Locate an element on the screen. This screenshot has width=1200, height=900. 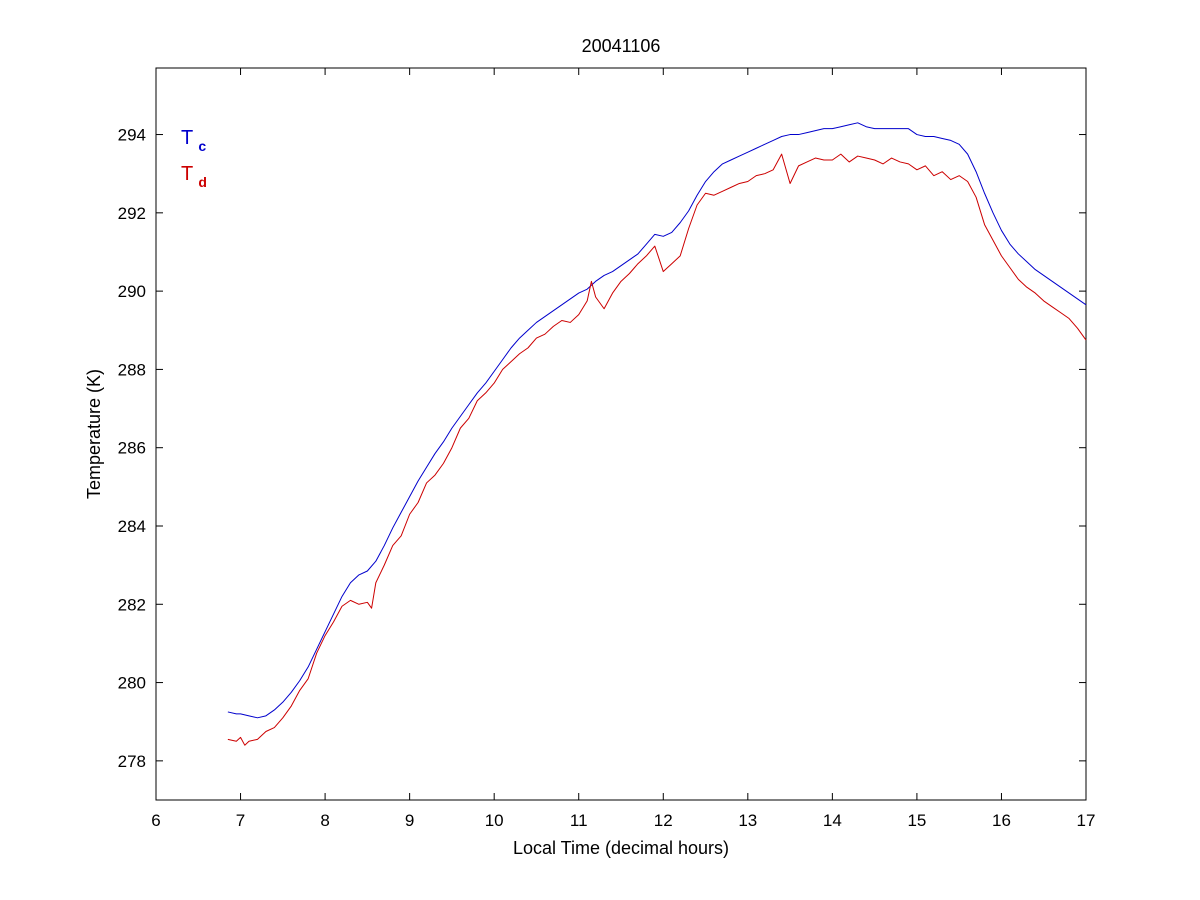
x-tick-label: 6 is located at coordinates (155, 820).